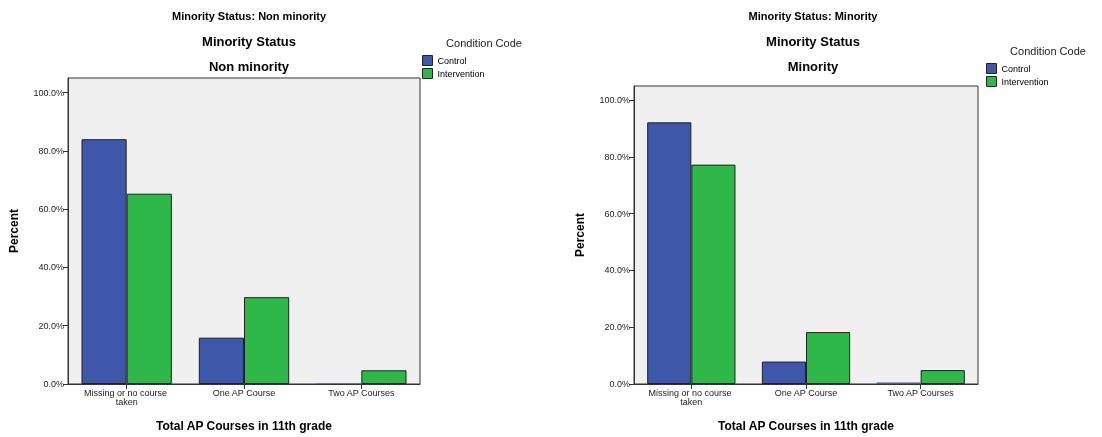 The height and width of the screenshot is (437, 1102). I want to click on chart-subtitle: Minority Status Minority, so click(813, 54).